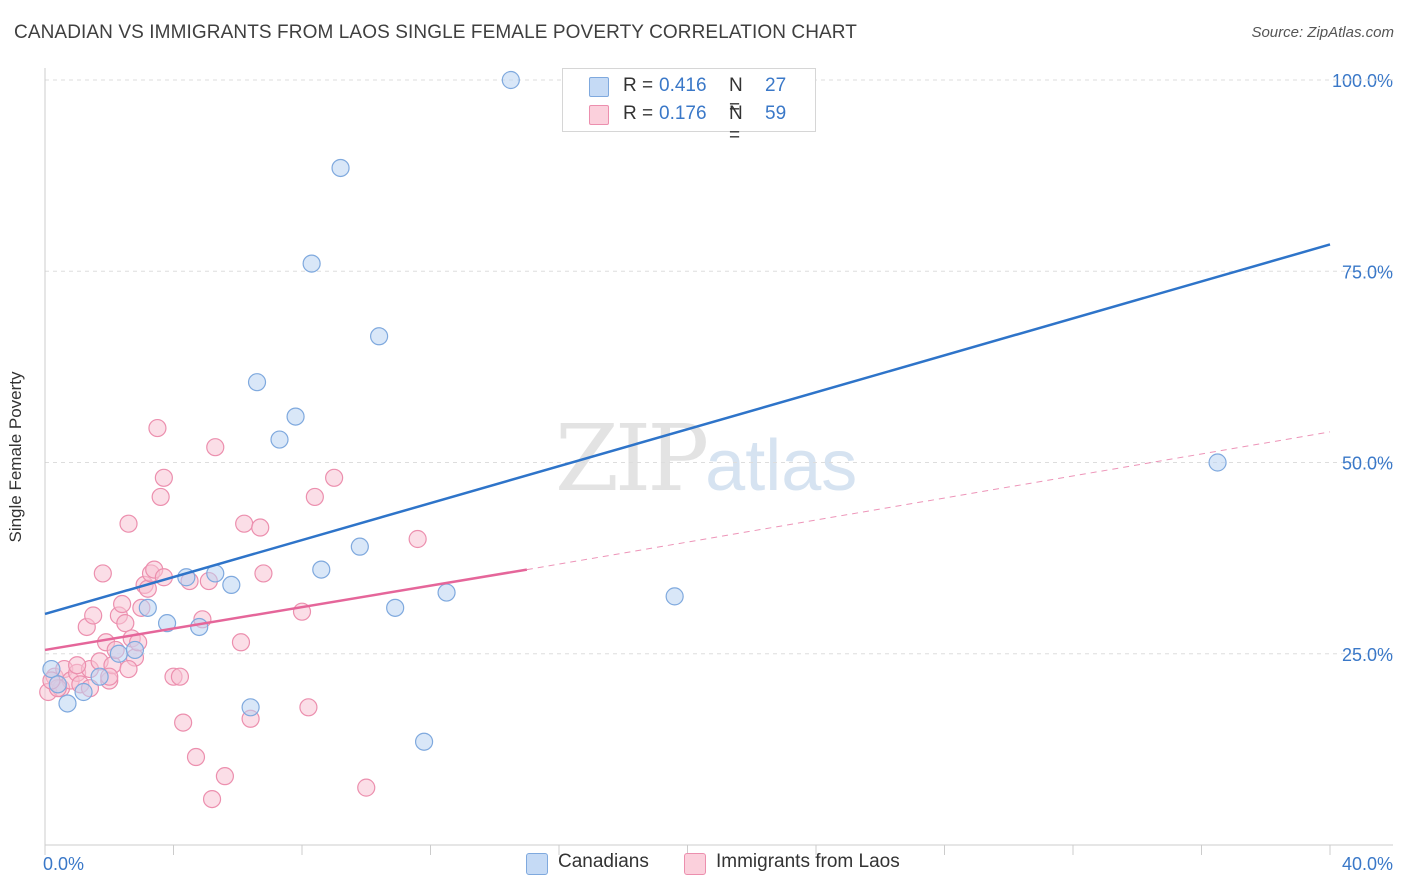  What do you see at coordinates (1322, 32) in the screenshot?
I see `source-label: Source: ZipAtlas.com` at bounding box center [1322, 32].